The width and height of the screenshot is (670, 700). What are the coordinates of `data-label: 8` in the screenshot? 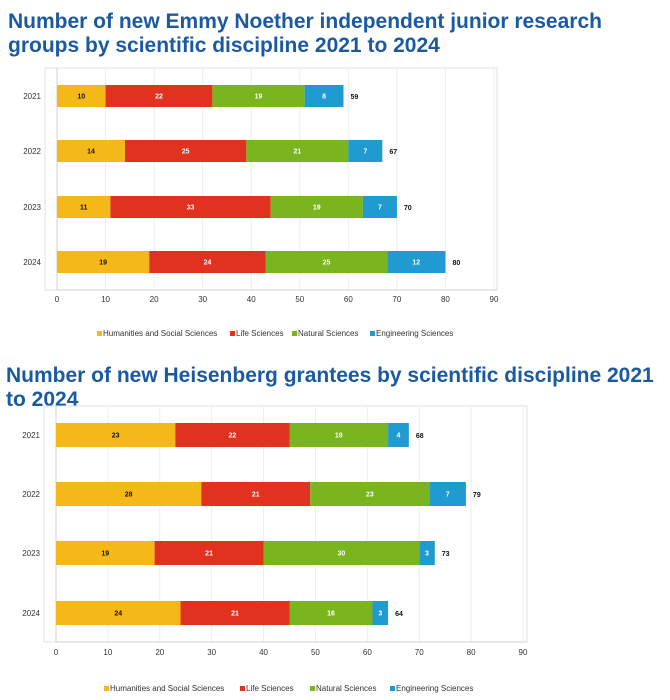 It's located at (324, 97).